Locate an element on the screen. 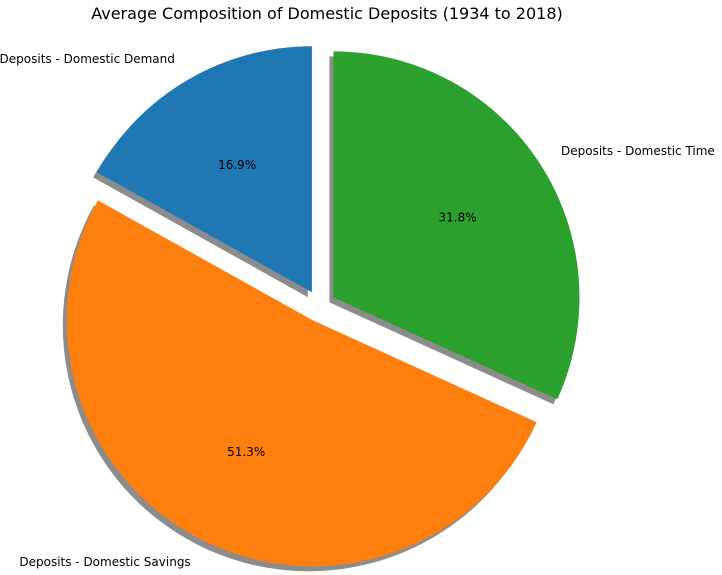 The image size is (722, 575). pct-label-deposits-domestic-demand: 16.9% is located at coordinates (237, 165).